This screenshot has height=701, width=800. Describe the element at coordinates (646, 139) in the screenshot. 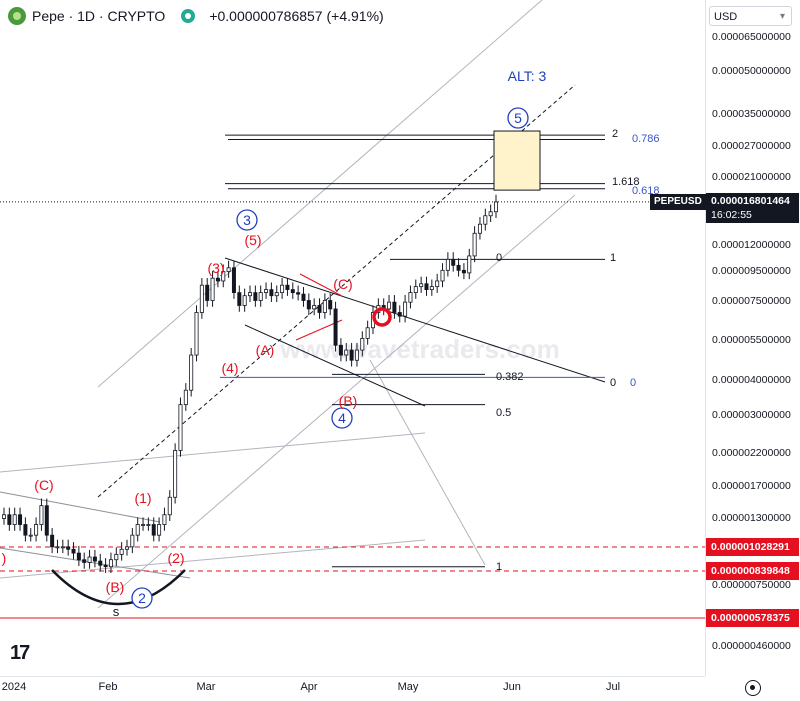

I see `fib-label: 0.786` at that location.